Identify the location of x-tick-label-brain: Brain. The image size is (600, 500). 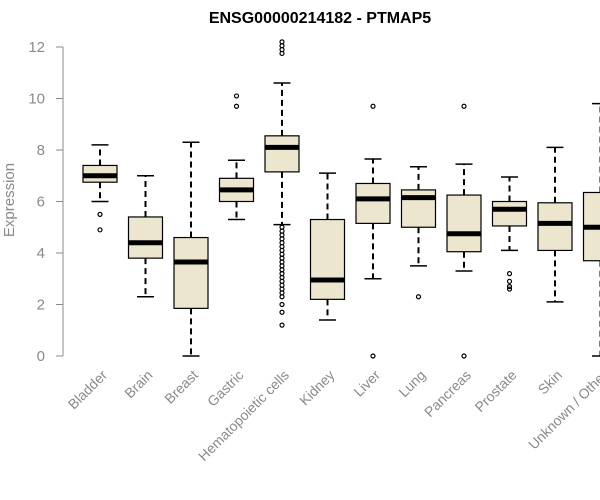
(138, 384).